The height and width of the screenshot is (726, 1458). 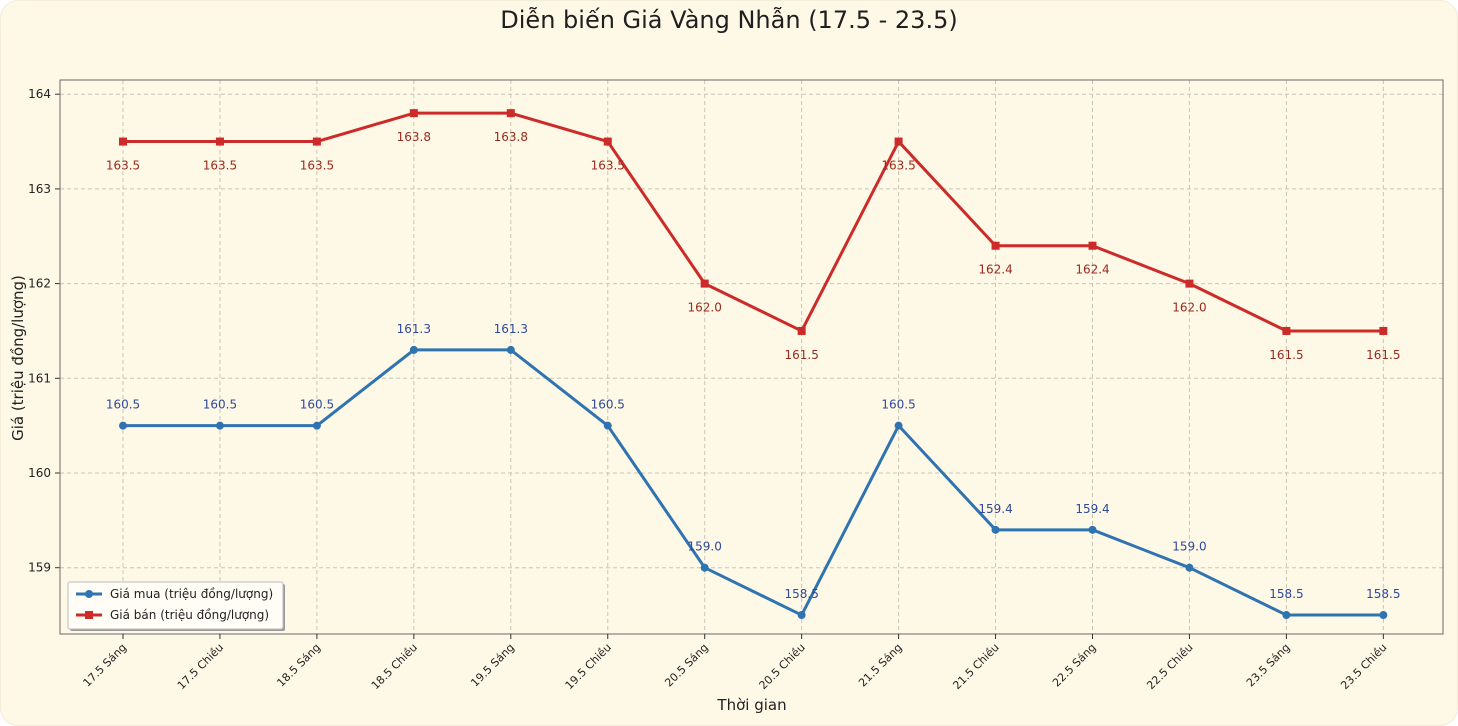 What do you see at coordinates (975, 666) in the screenshot?
I see `x-tick-label: 21.5 Chiều` at bounding box center [975, 666].